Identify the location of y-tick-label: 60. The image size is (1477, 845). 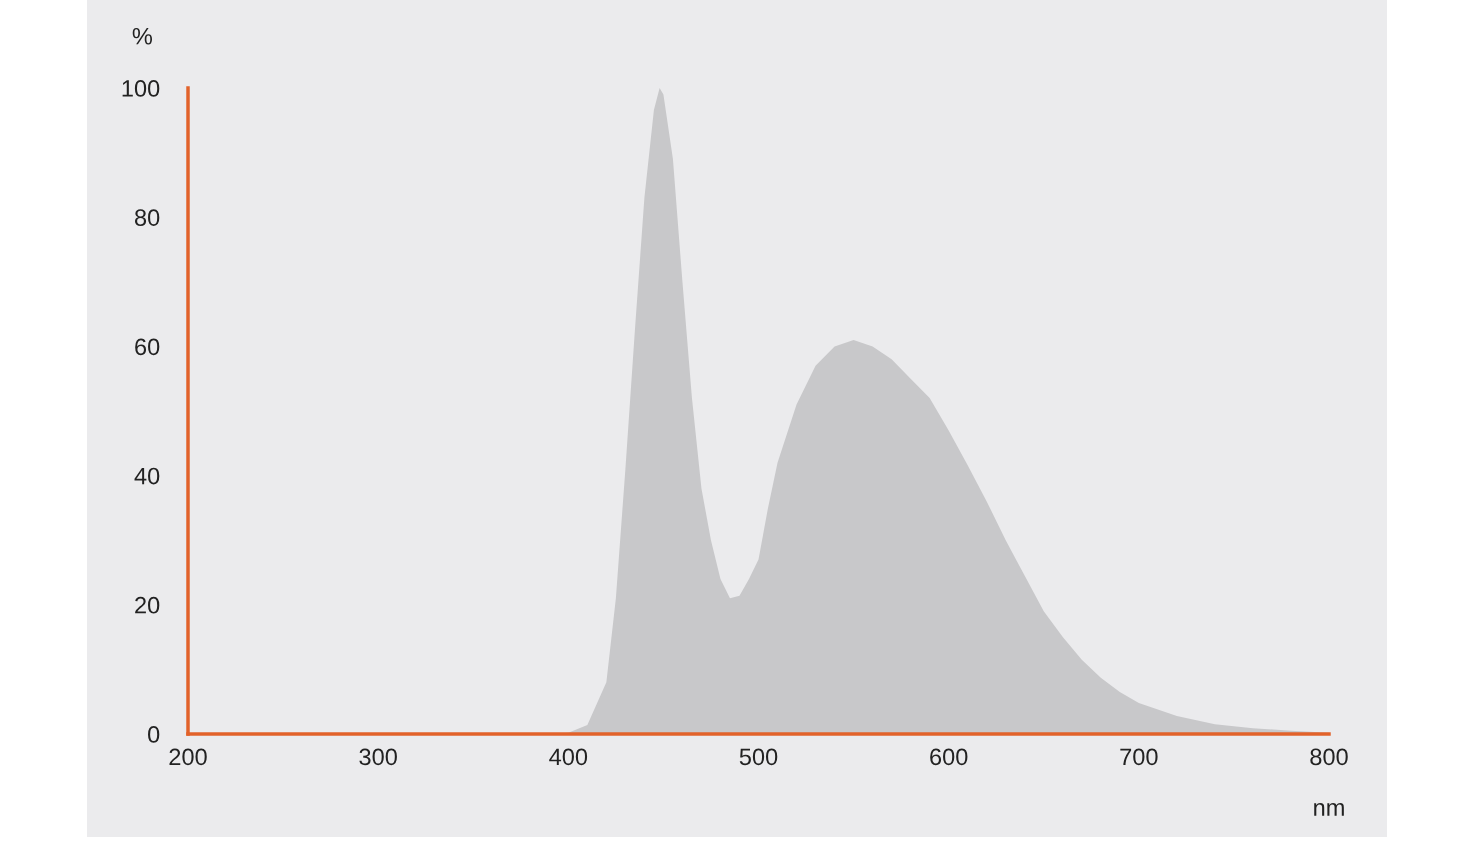
(147, 347).